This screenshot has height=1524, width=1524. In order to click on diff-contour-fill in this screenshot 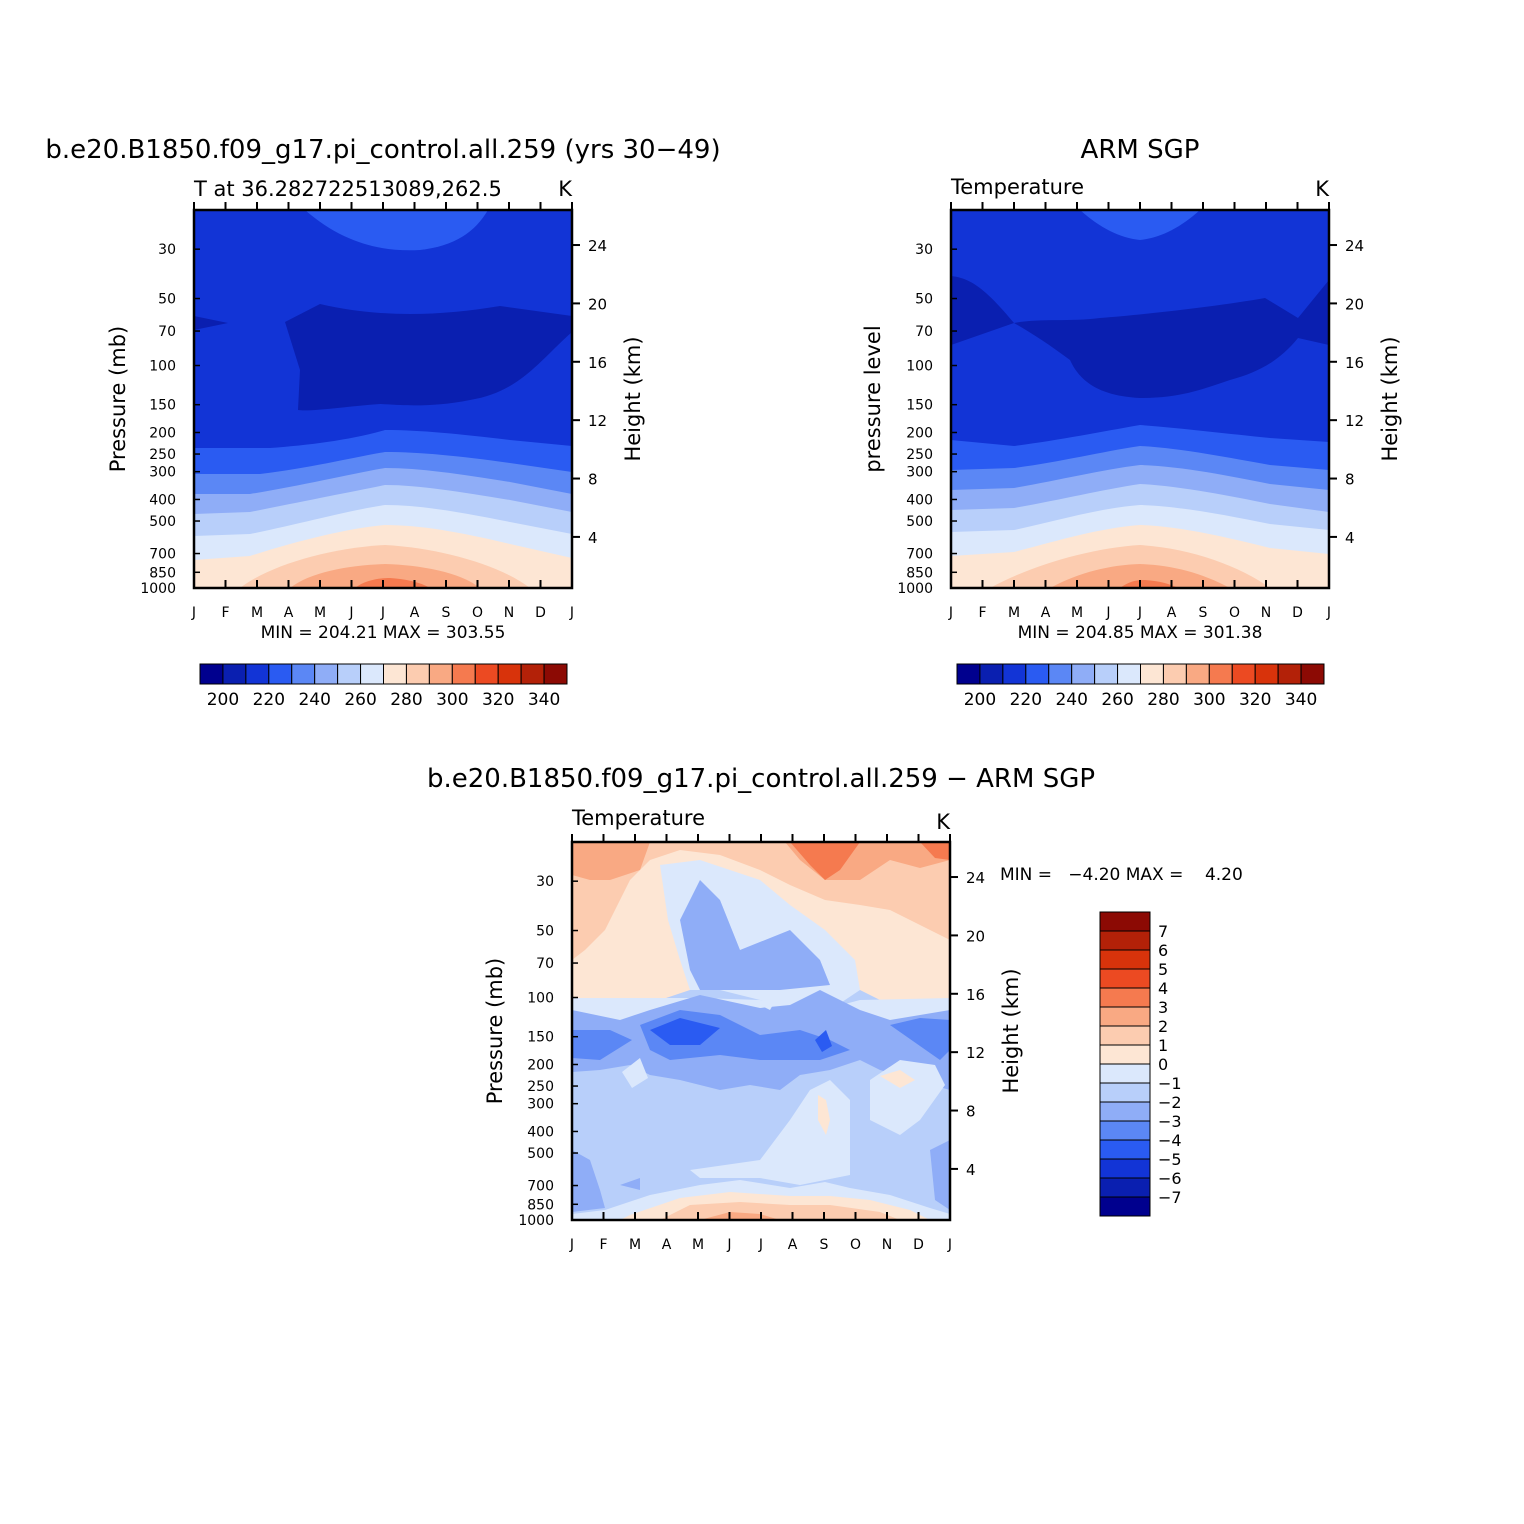, I will do `click(761, 1031)`.